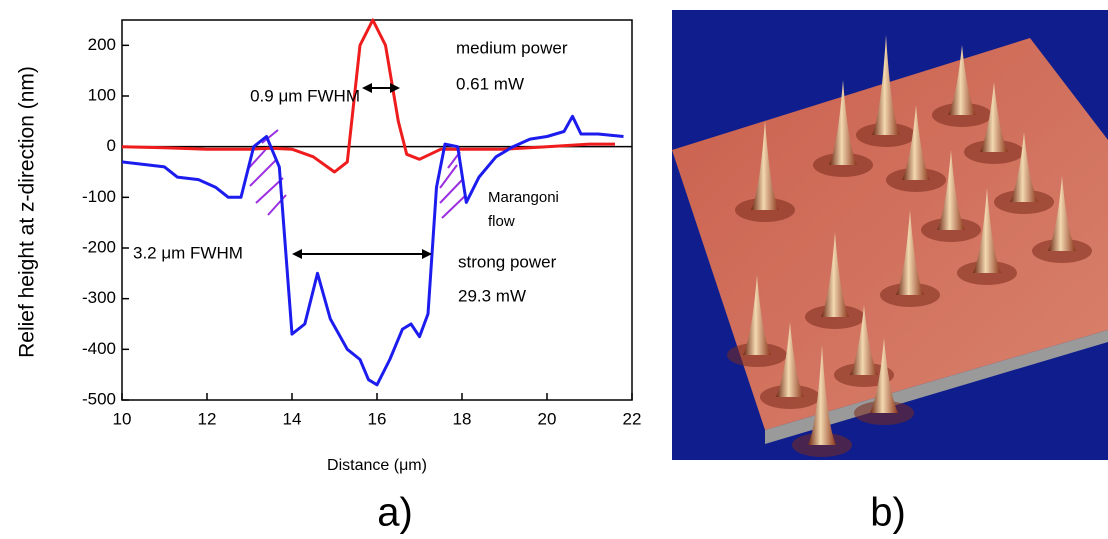 The image size is (1108, 539). What do you see at coordinates (188, 252) in the screenshot?
I see `annotation: 3.2 μm FWHM` at bounding box center [188, 252].